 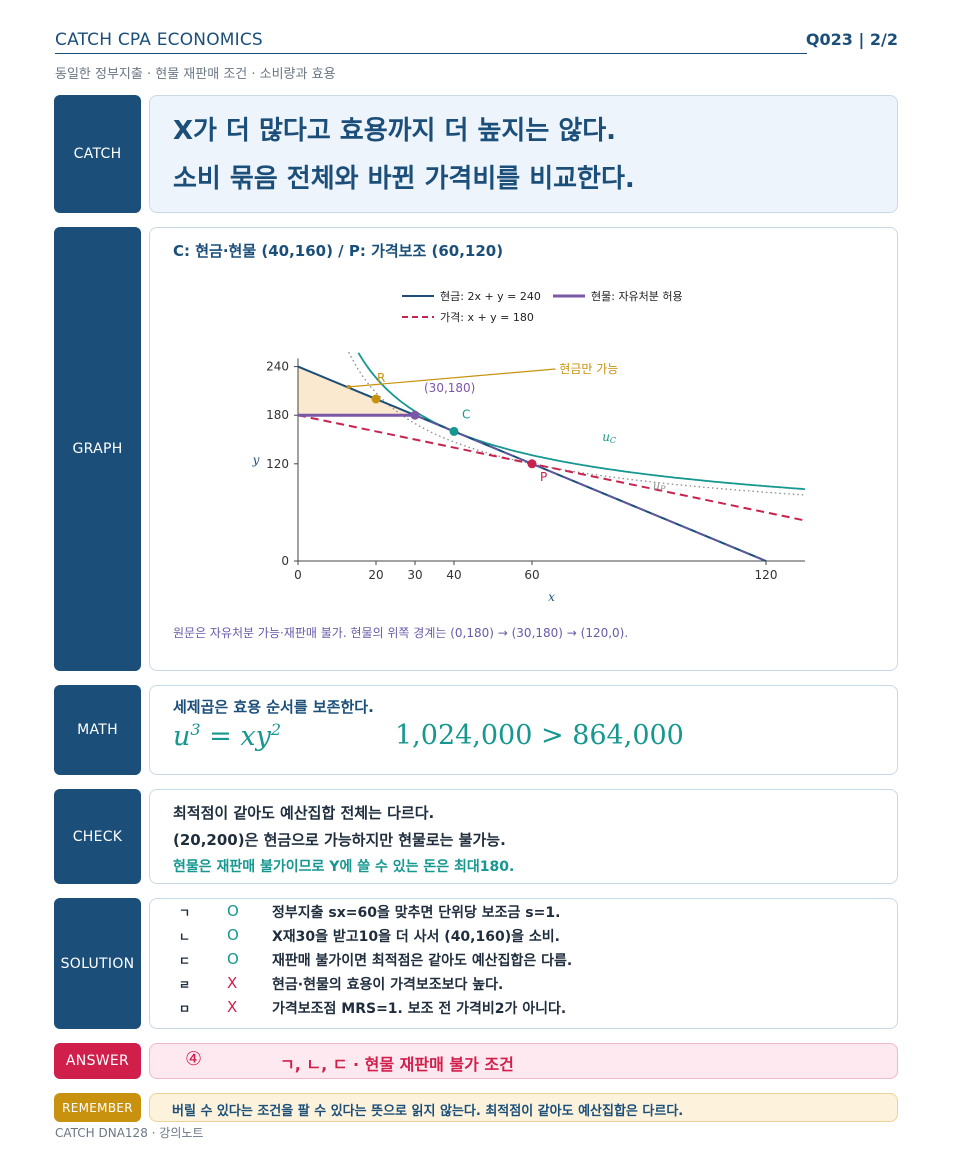 What do you see at coordinates (637, 296) in the screenshot?
I see `legend-inkind-label: 현물: 자유처분 허용` at bounding box center [637, 296].